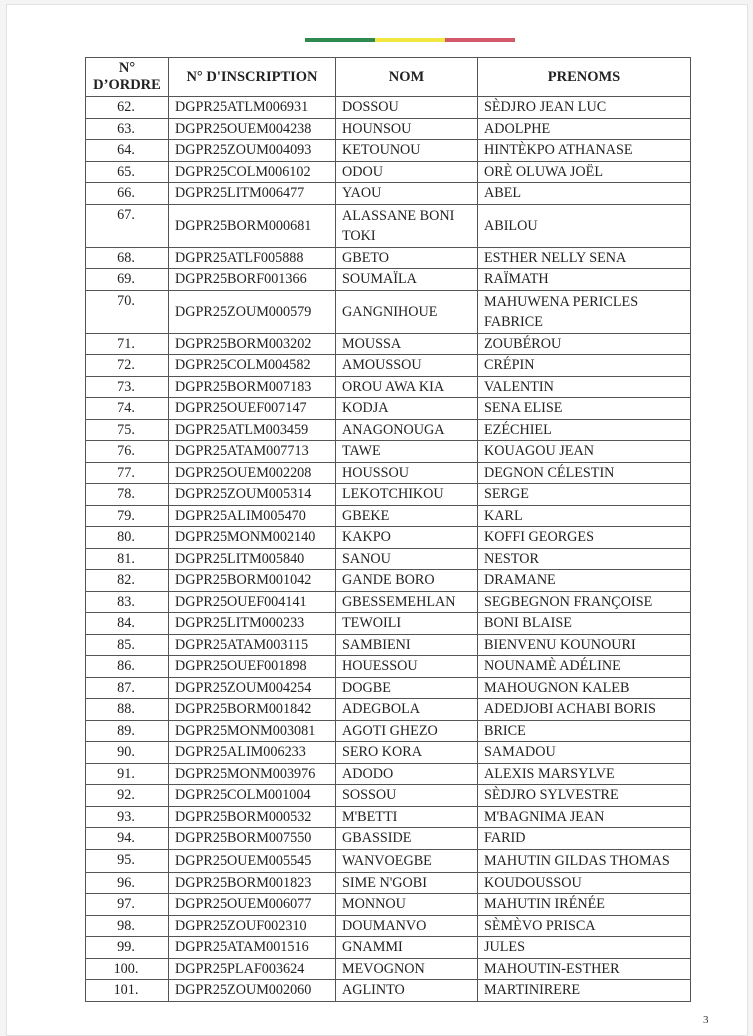 The image size is (753, 1036). Describe the element at coordinates (584, 580) in the screenshot. I see `row-first-names: DRAMANE` at that location.